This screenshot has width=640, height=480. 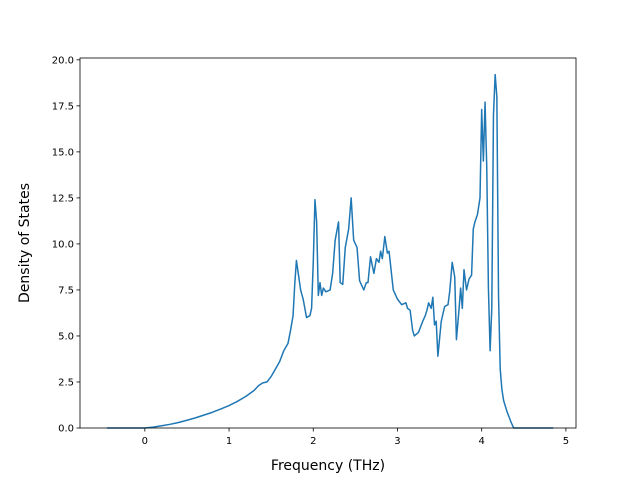 I want to click on y-tick-label: 12.5, so click(x=63, y=198).